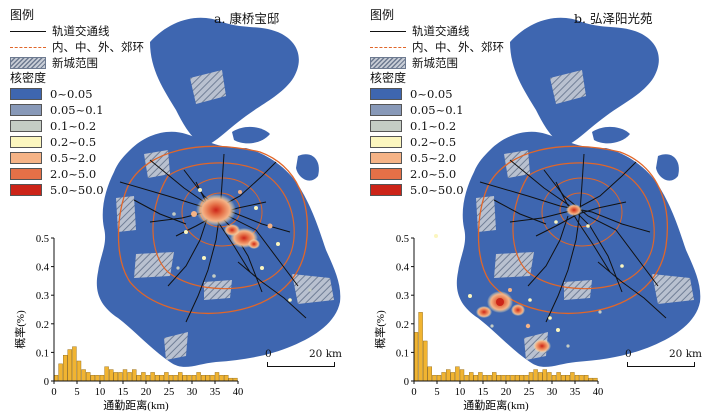  Describe the element at coordinates (71, 93) in the screenshot. I see `density-label: 0~0.05` at that location.